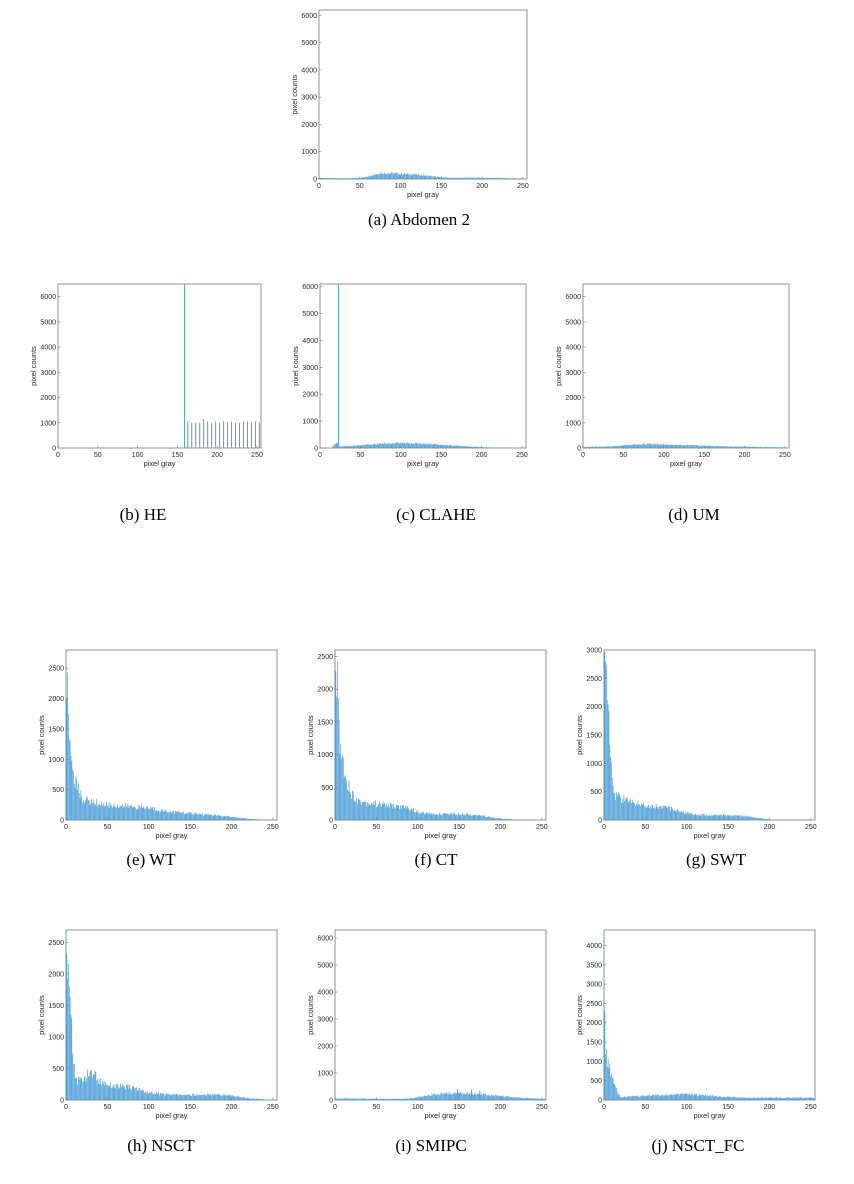 The height and width of the screenshot is (1184, 854). I want to click on x-tick-label: 50, so click(98, 455).